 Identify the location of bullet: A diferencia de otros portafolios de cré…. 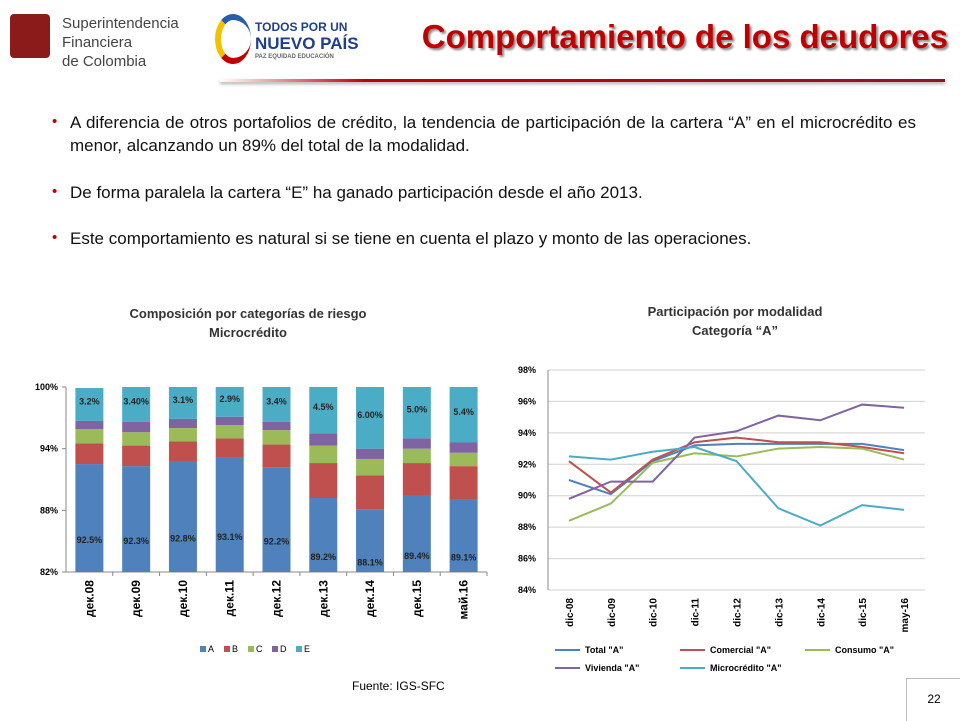
(484, 133).